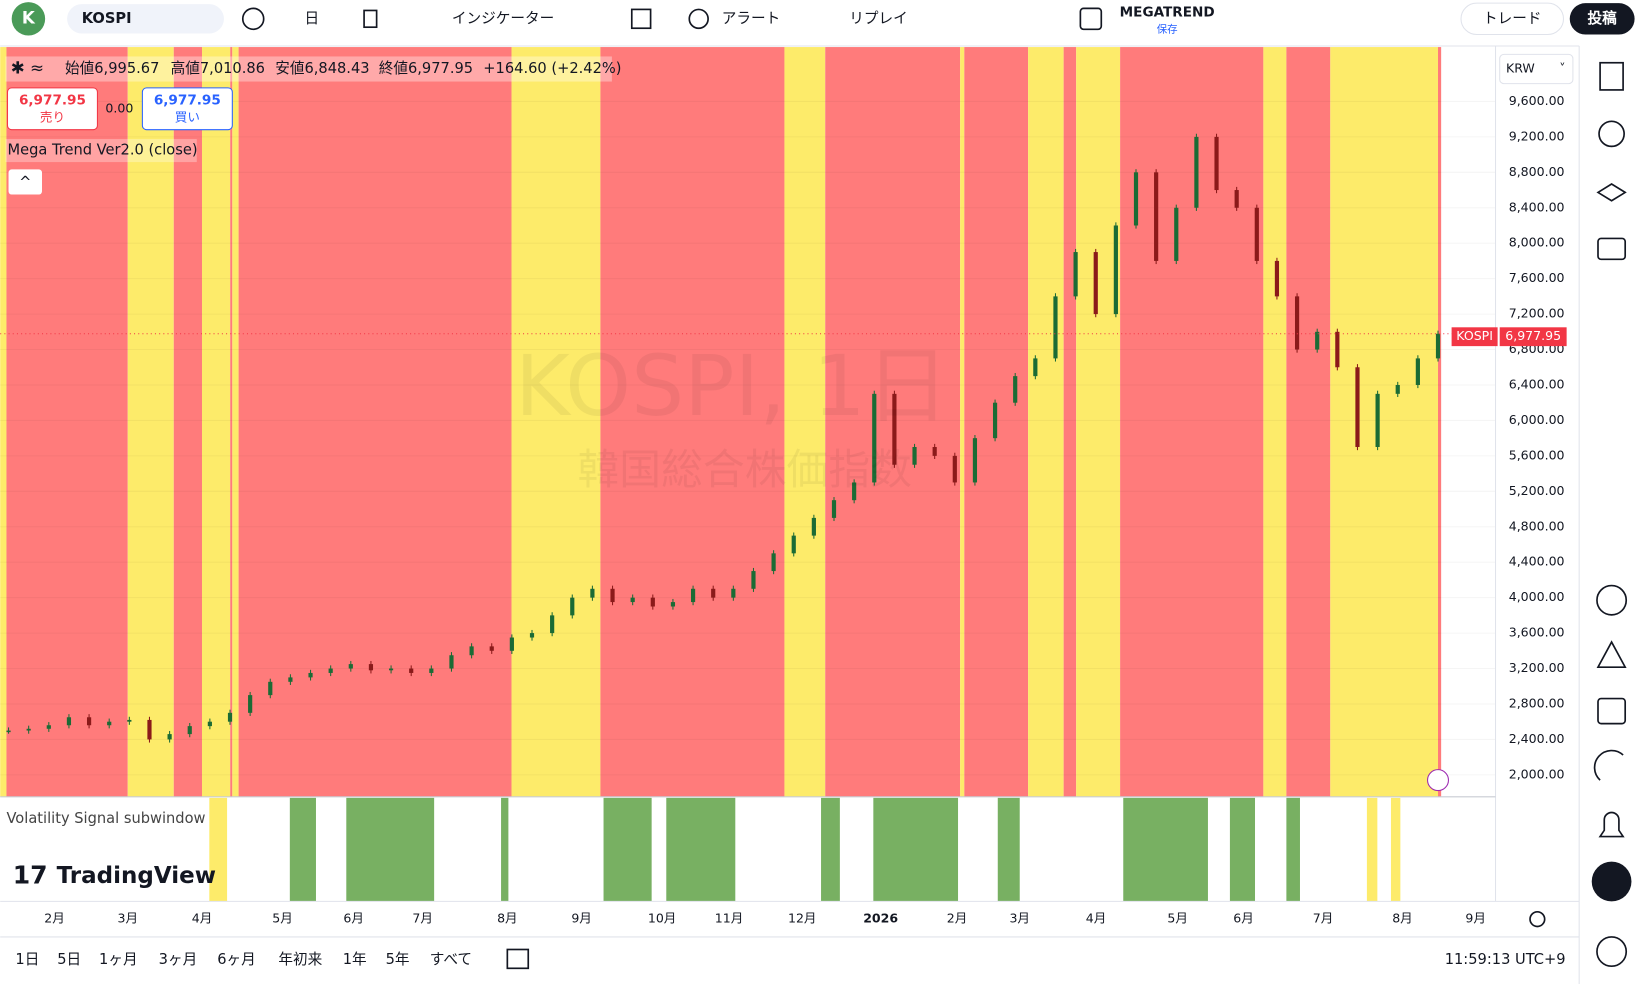  Describe the element at coordinates (1612, 711) in the screenshot. I see `calendar-icon` at that location.